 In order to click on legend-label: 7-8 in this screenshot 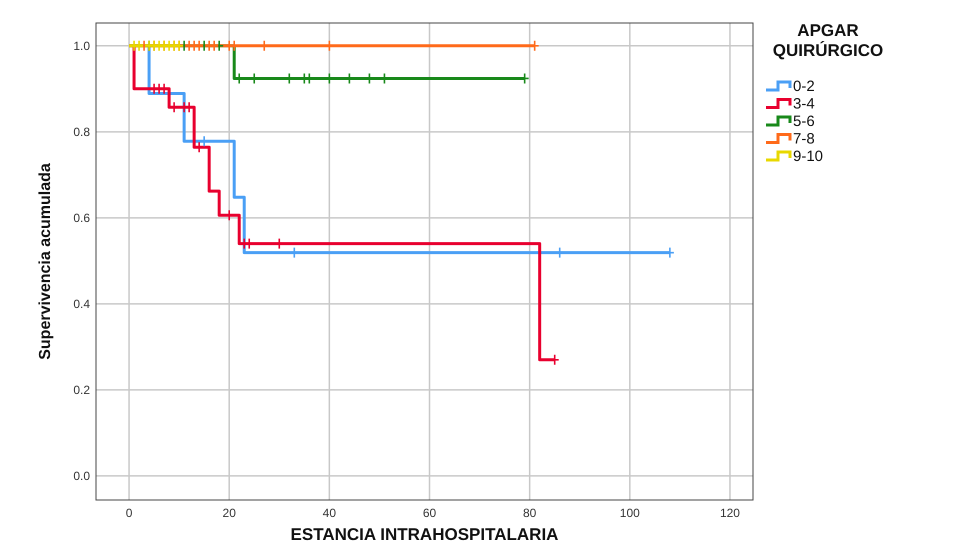, I will do `click(804, 139)`.